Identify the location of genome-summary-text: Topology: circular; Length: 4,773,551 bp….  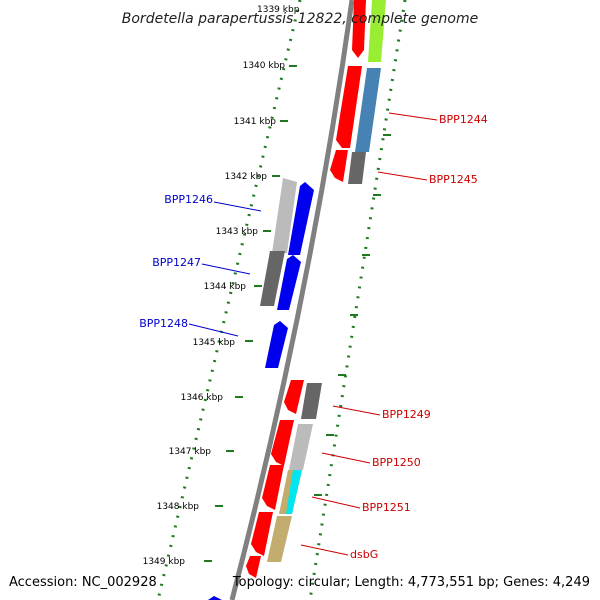
(411, 582).